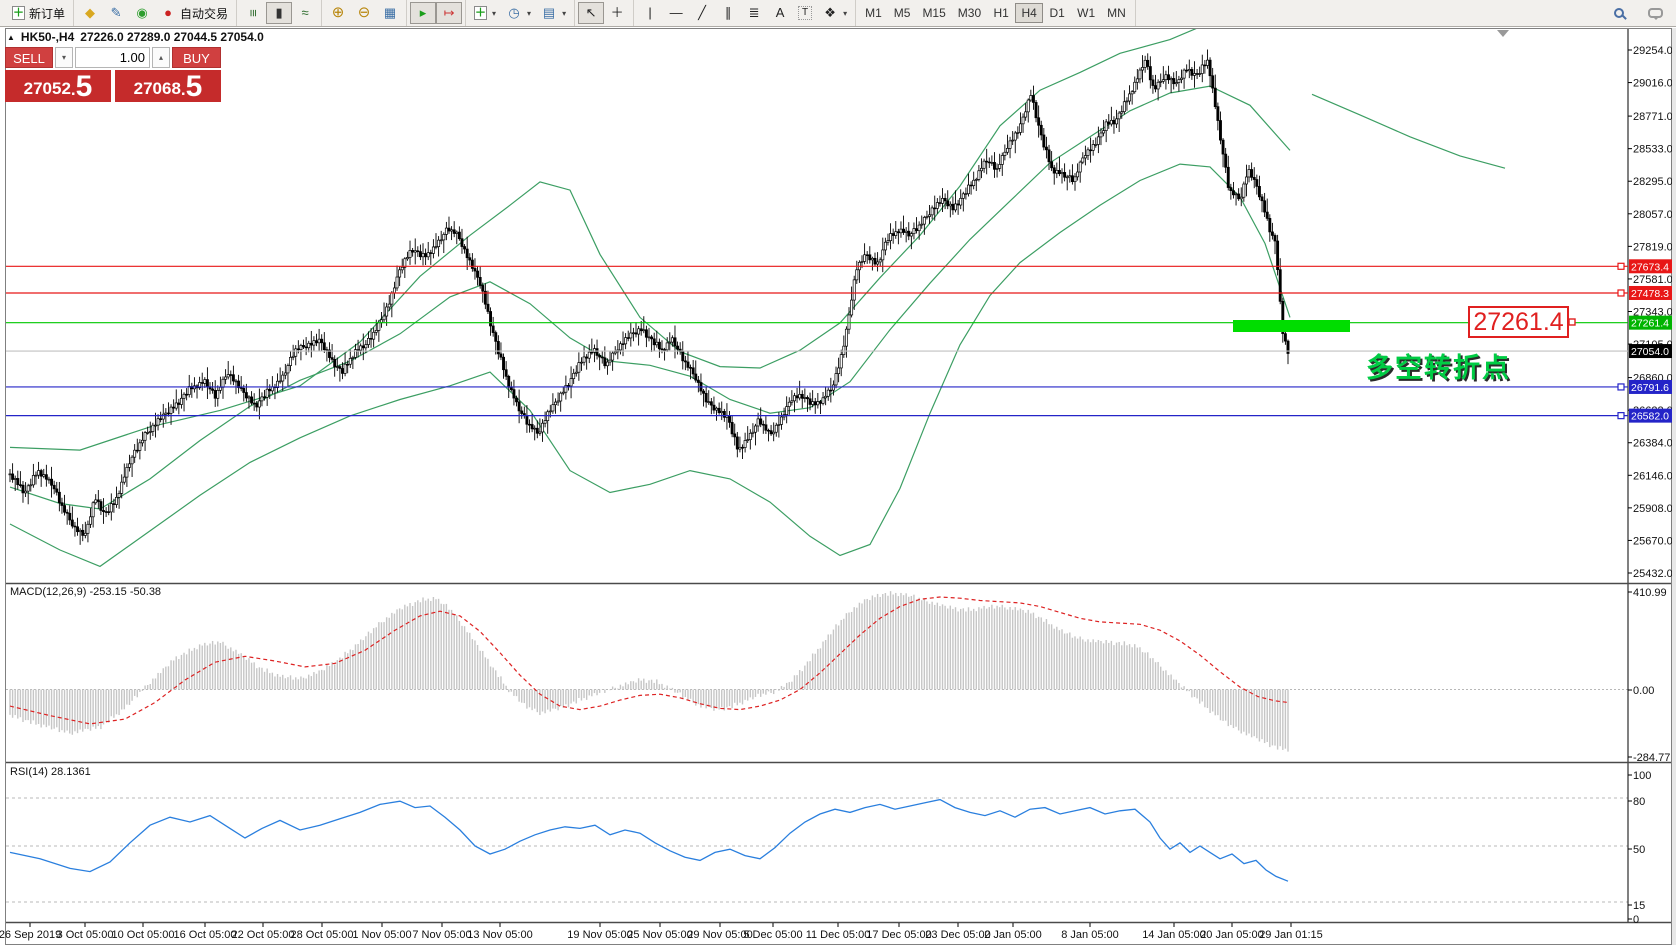 The width and height of the screenshot is (1676, 945). Describe the element at coordinates (1653, 117) in the screenshot. I see `svg-text: 28771.0` at that location.